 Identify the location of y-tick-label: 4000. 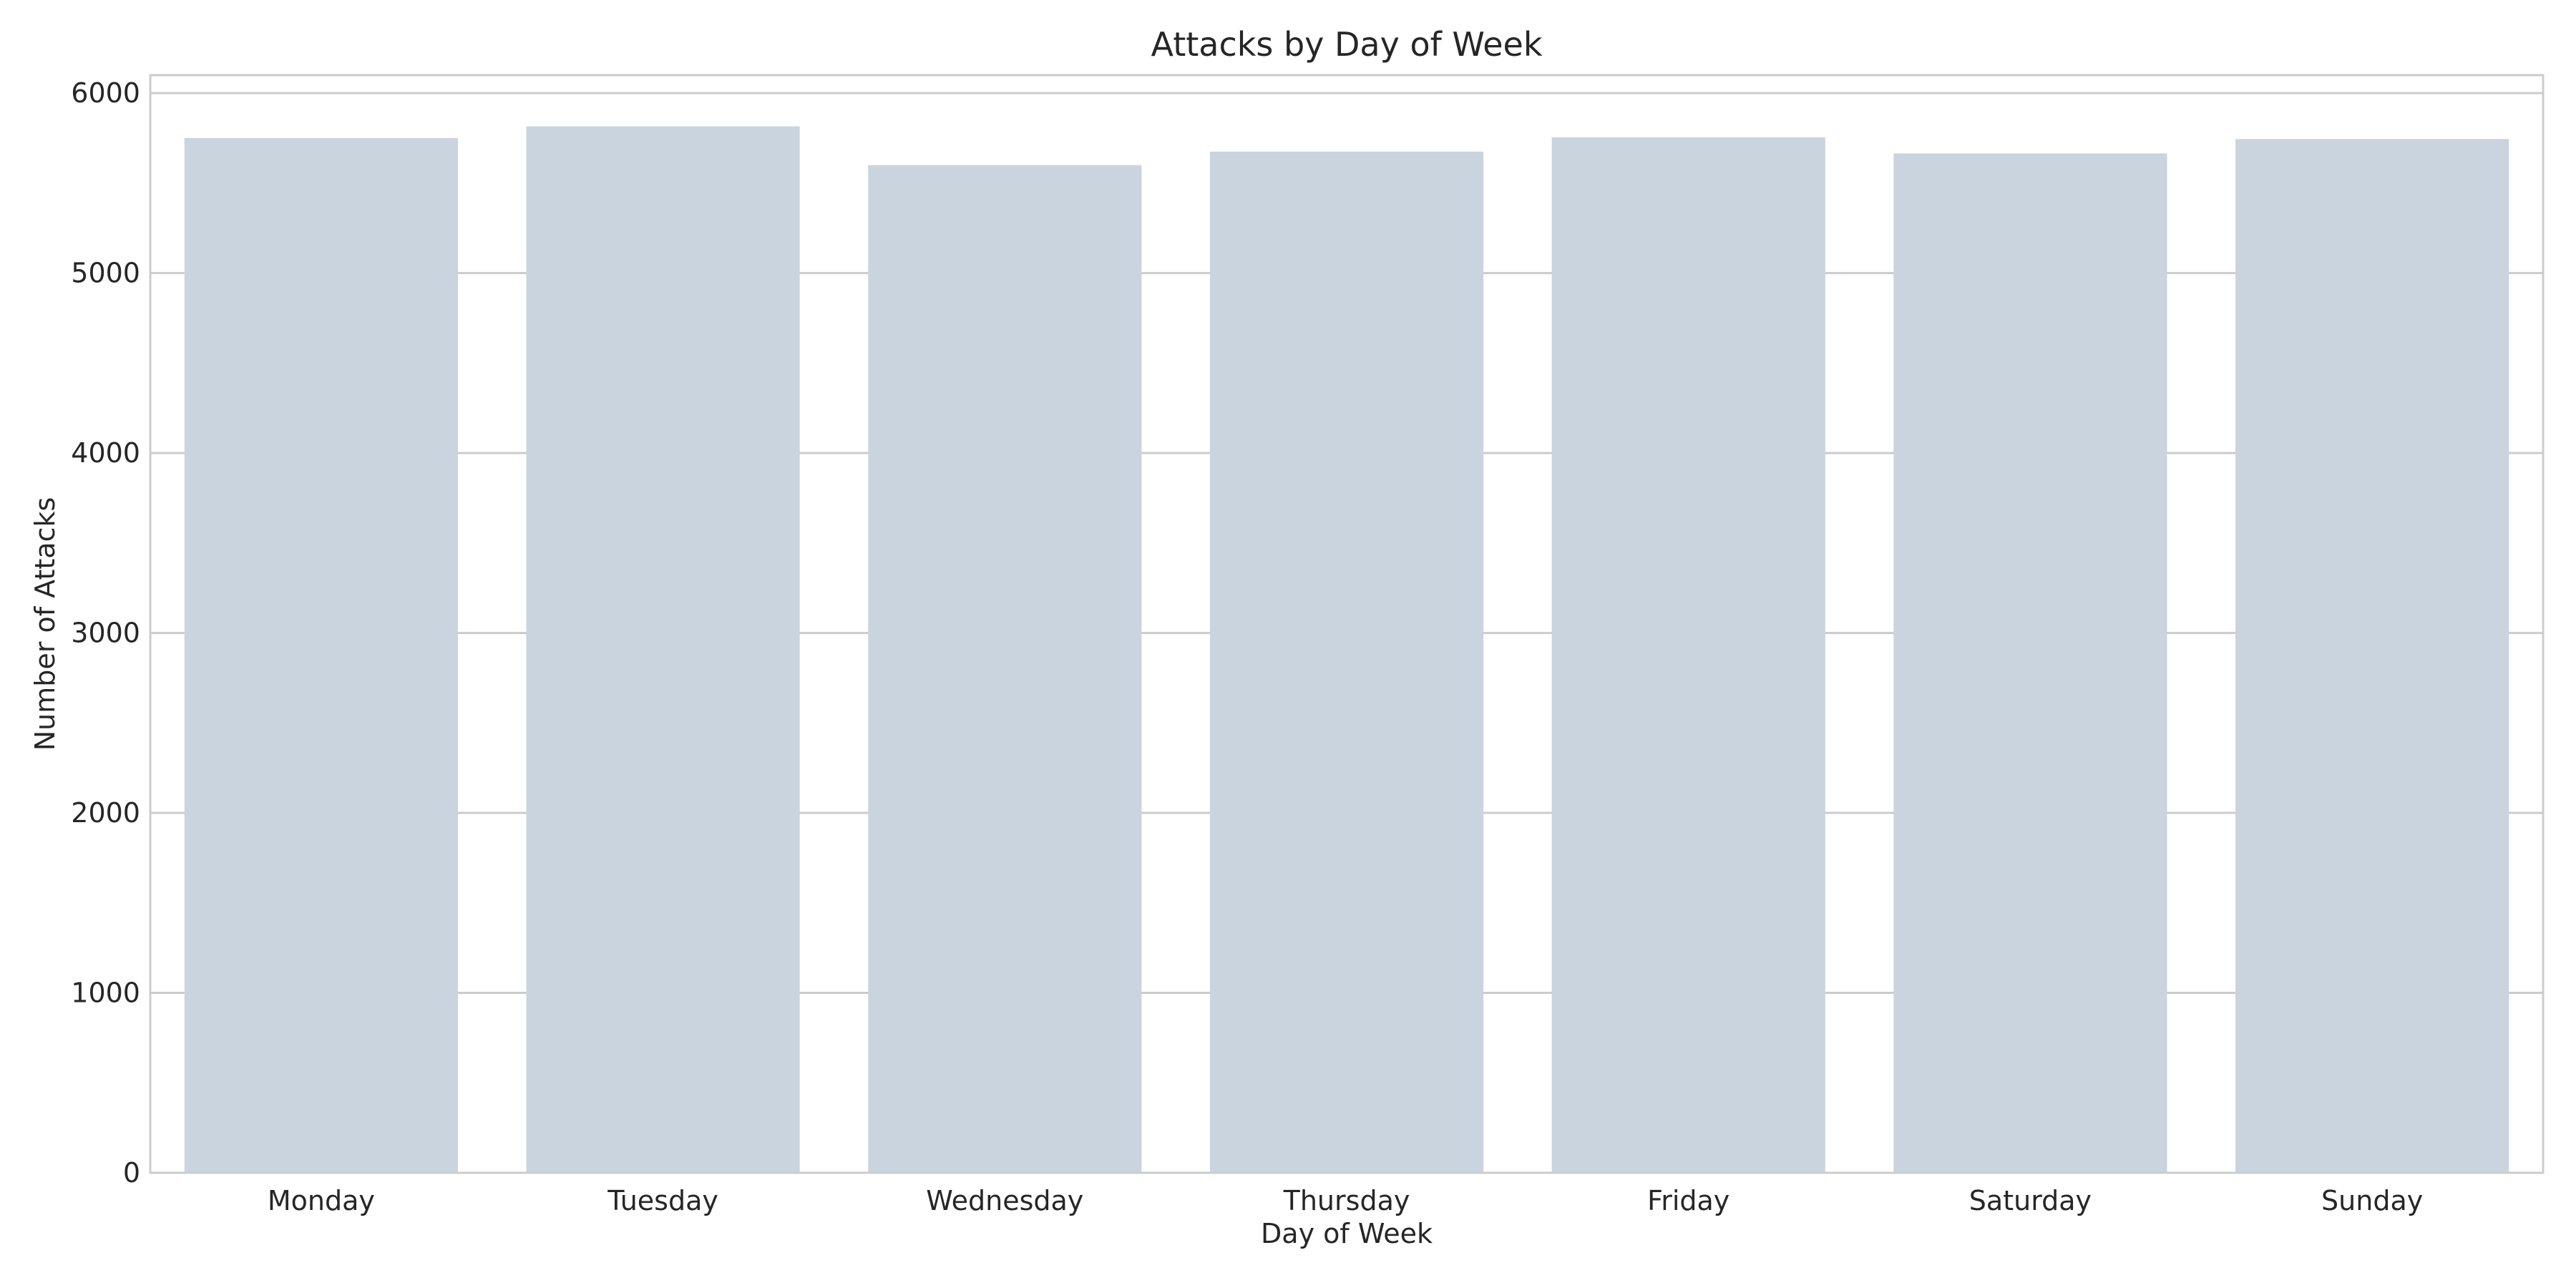
(105, 453).